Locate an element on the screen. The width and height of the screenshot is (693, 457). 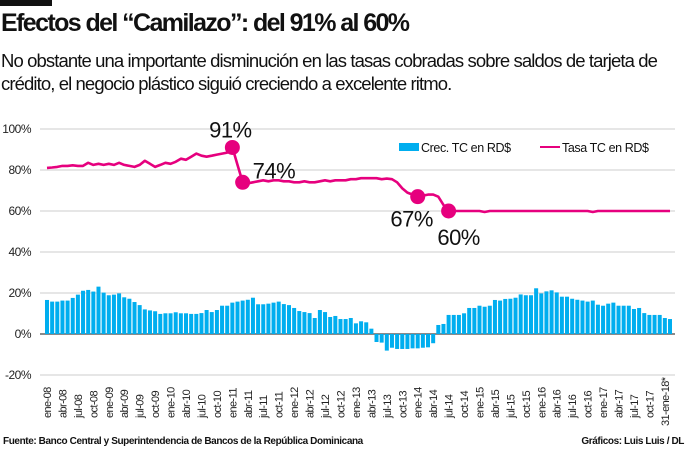
y-tick-label: 0% is located at coordinates (23, 334).